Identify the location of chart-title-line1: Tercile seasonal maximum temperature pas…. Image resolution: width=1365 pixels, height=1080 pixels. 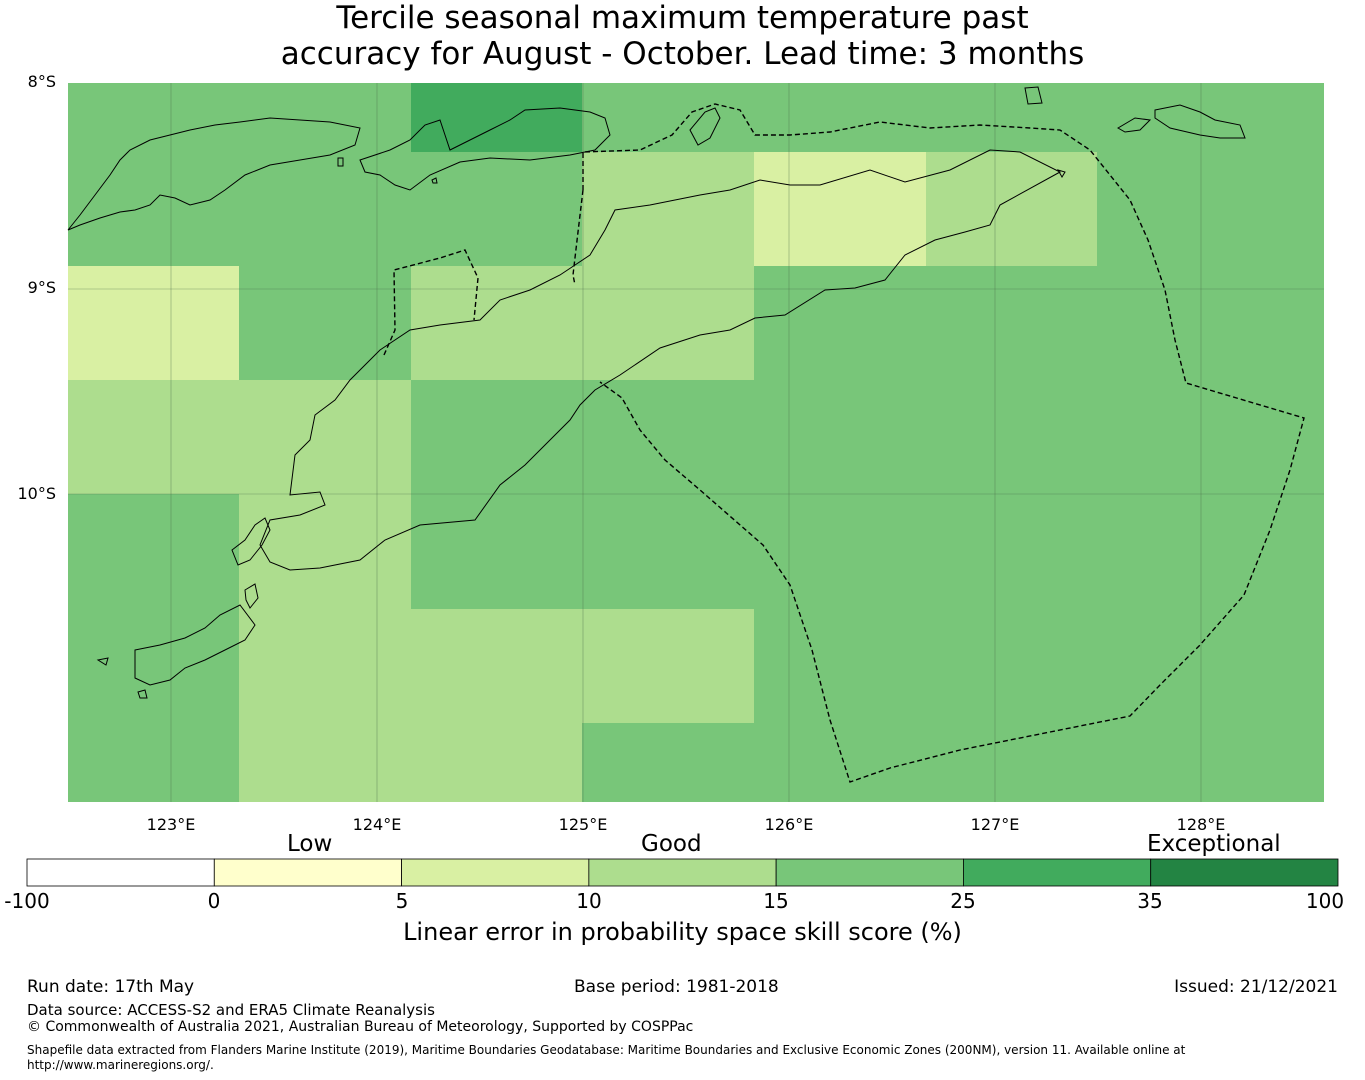
(682, 18).